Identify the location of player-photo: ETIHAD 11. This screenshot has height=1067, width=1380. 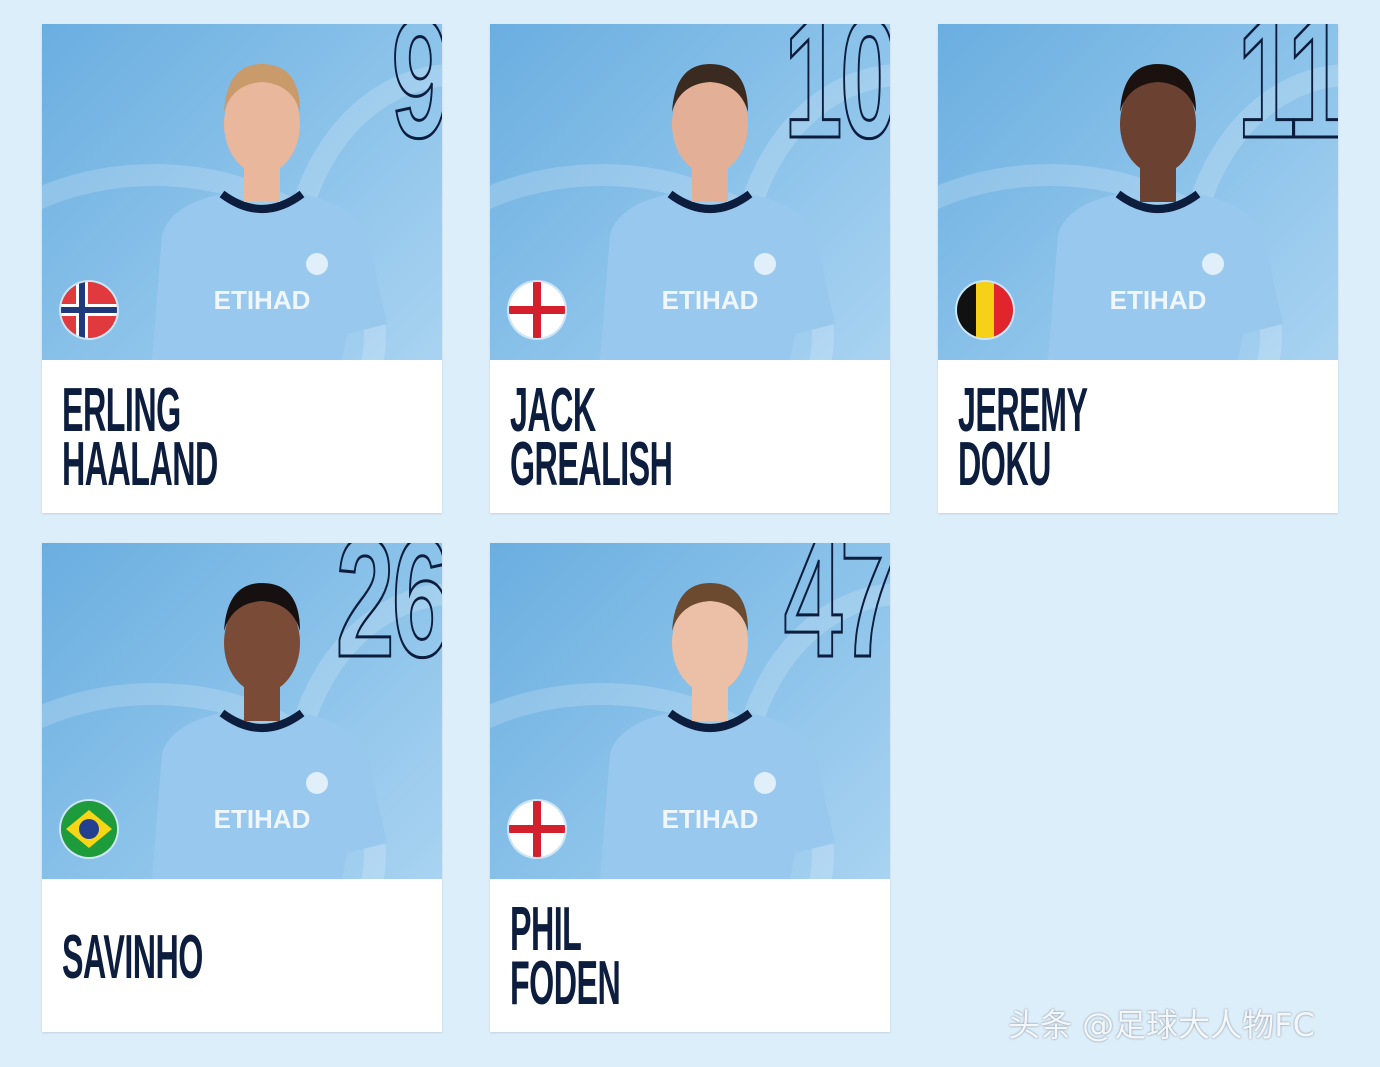
(1138, 192).